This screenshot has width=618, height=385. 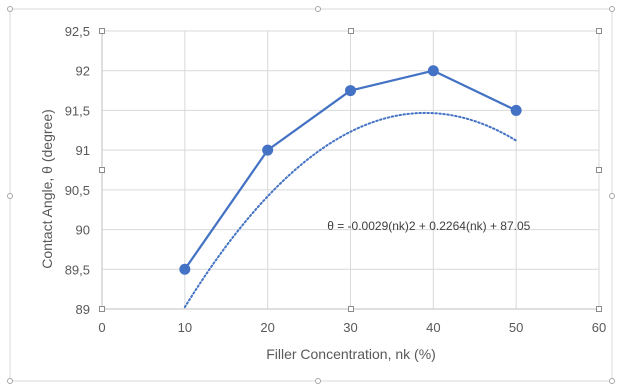 I want to click on x-tick-label: 60, so click(x=599, y=327).